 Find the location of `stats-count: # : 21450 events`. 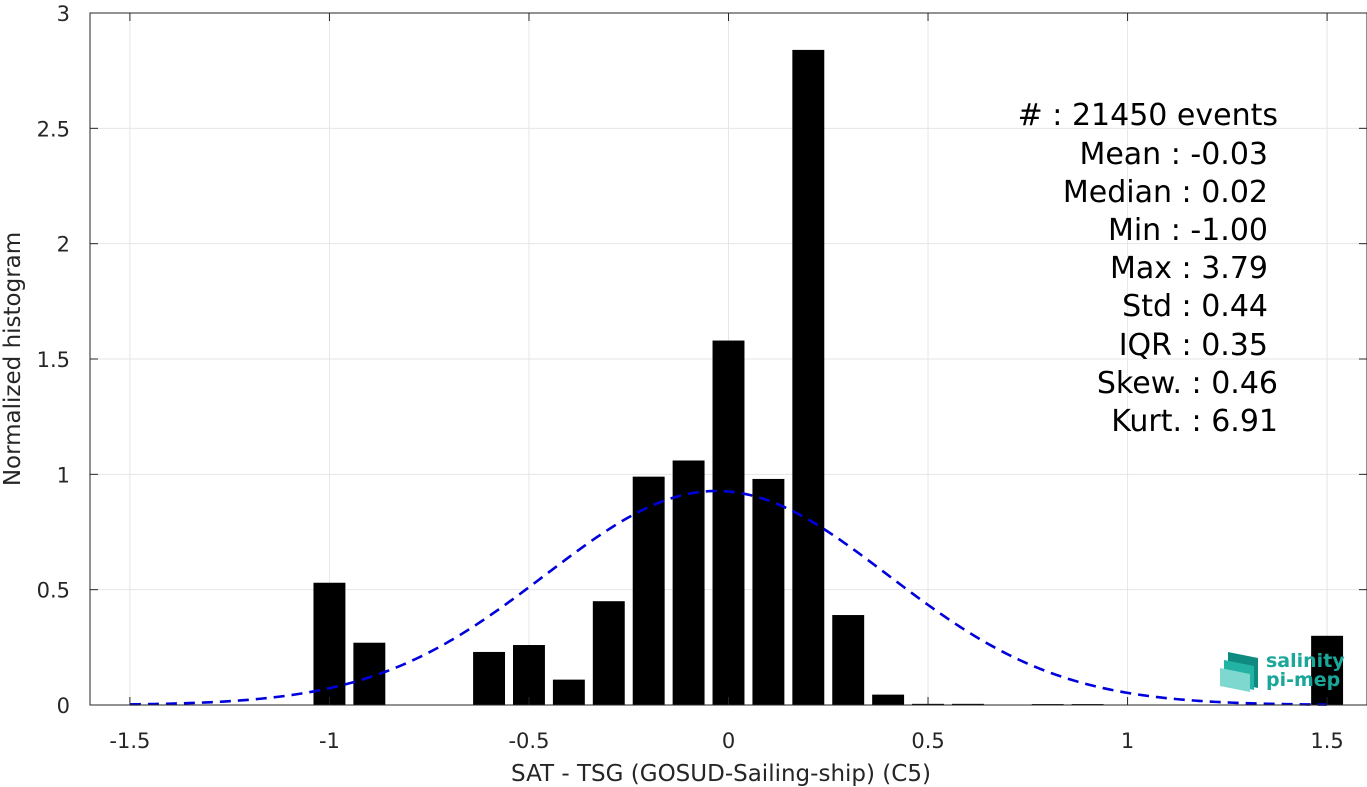

stats-count: # : 21450 events is located at coordinates (1148, 115).